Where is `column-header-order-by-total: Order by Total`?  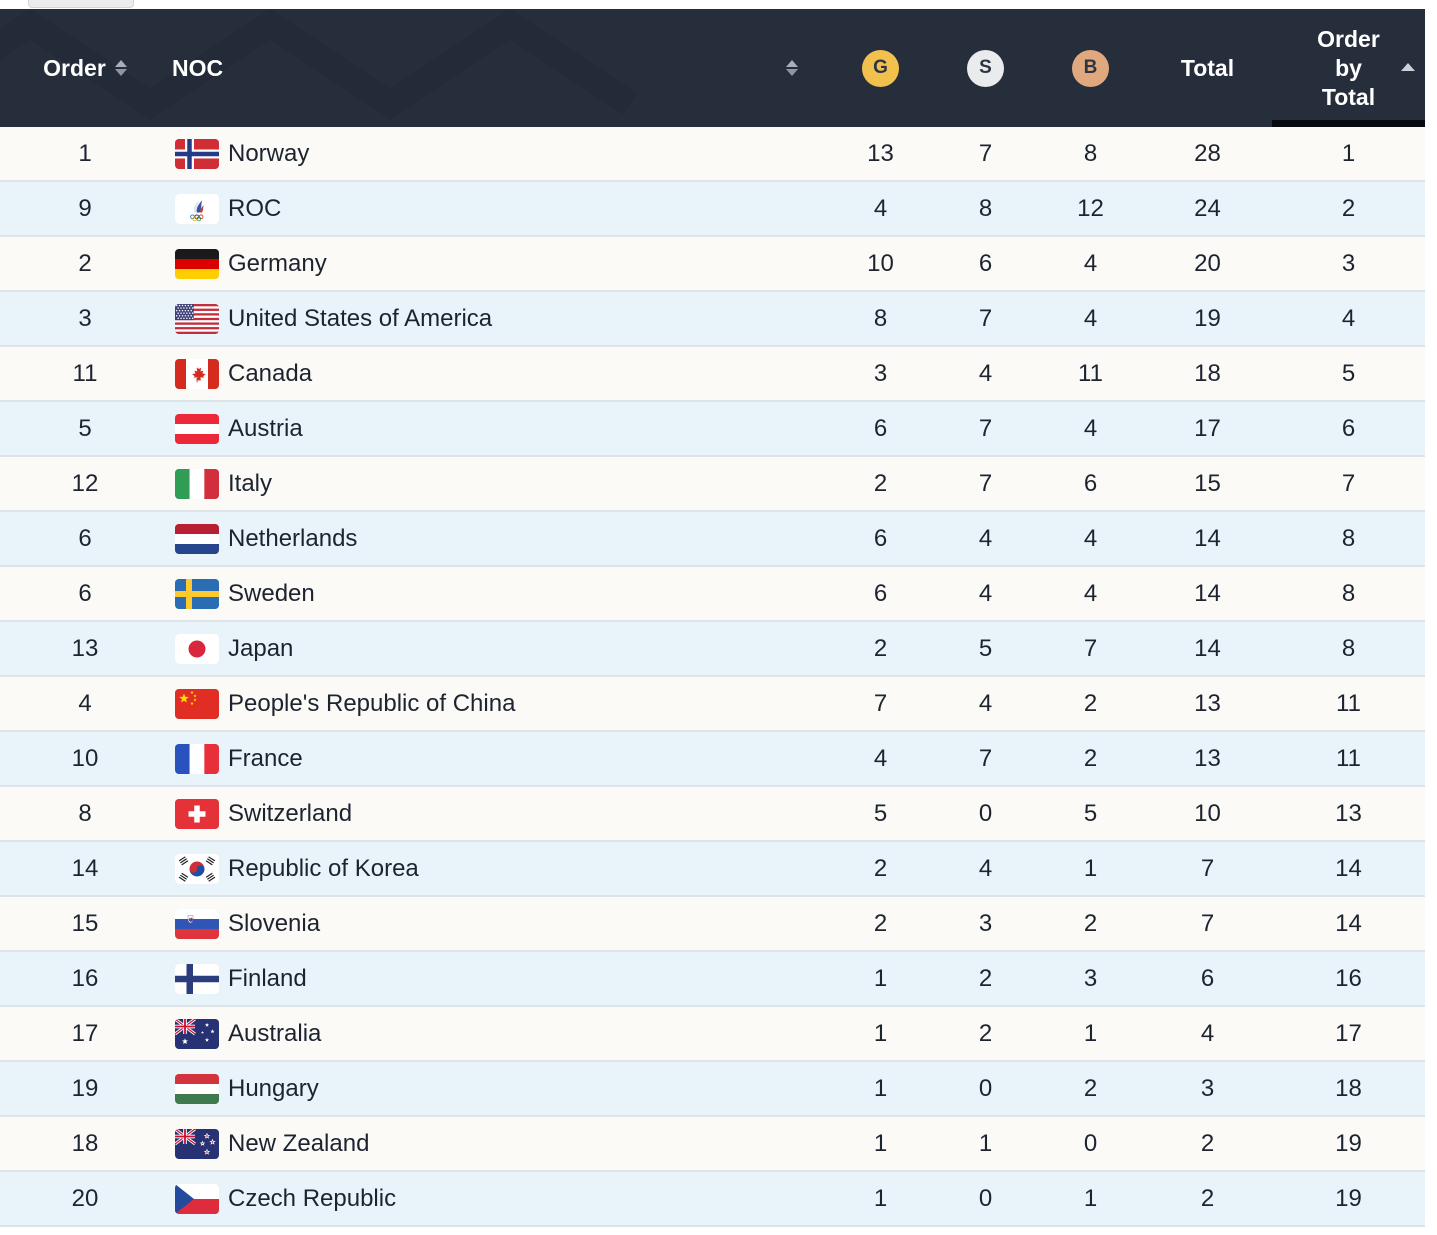 column-header-order-by-total: Order by Total is located at coordinates (1348, 68).